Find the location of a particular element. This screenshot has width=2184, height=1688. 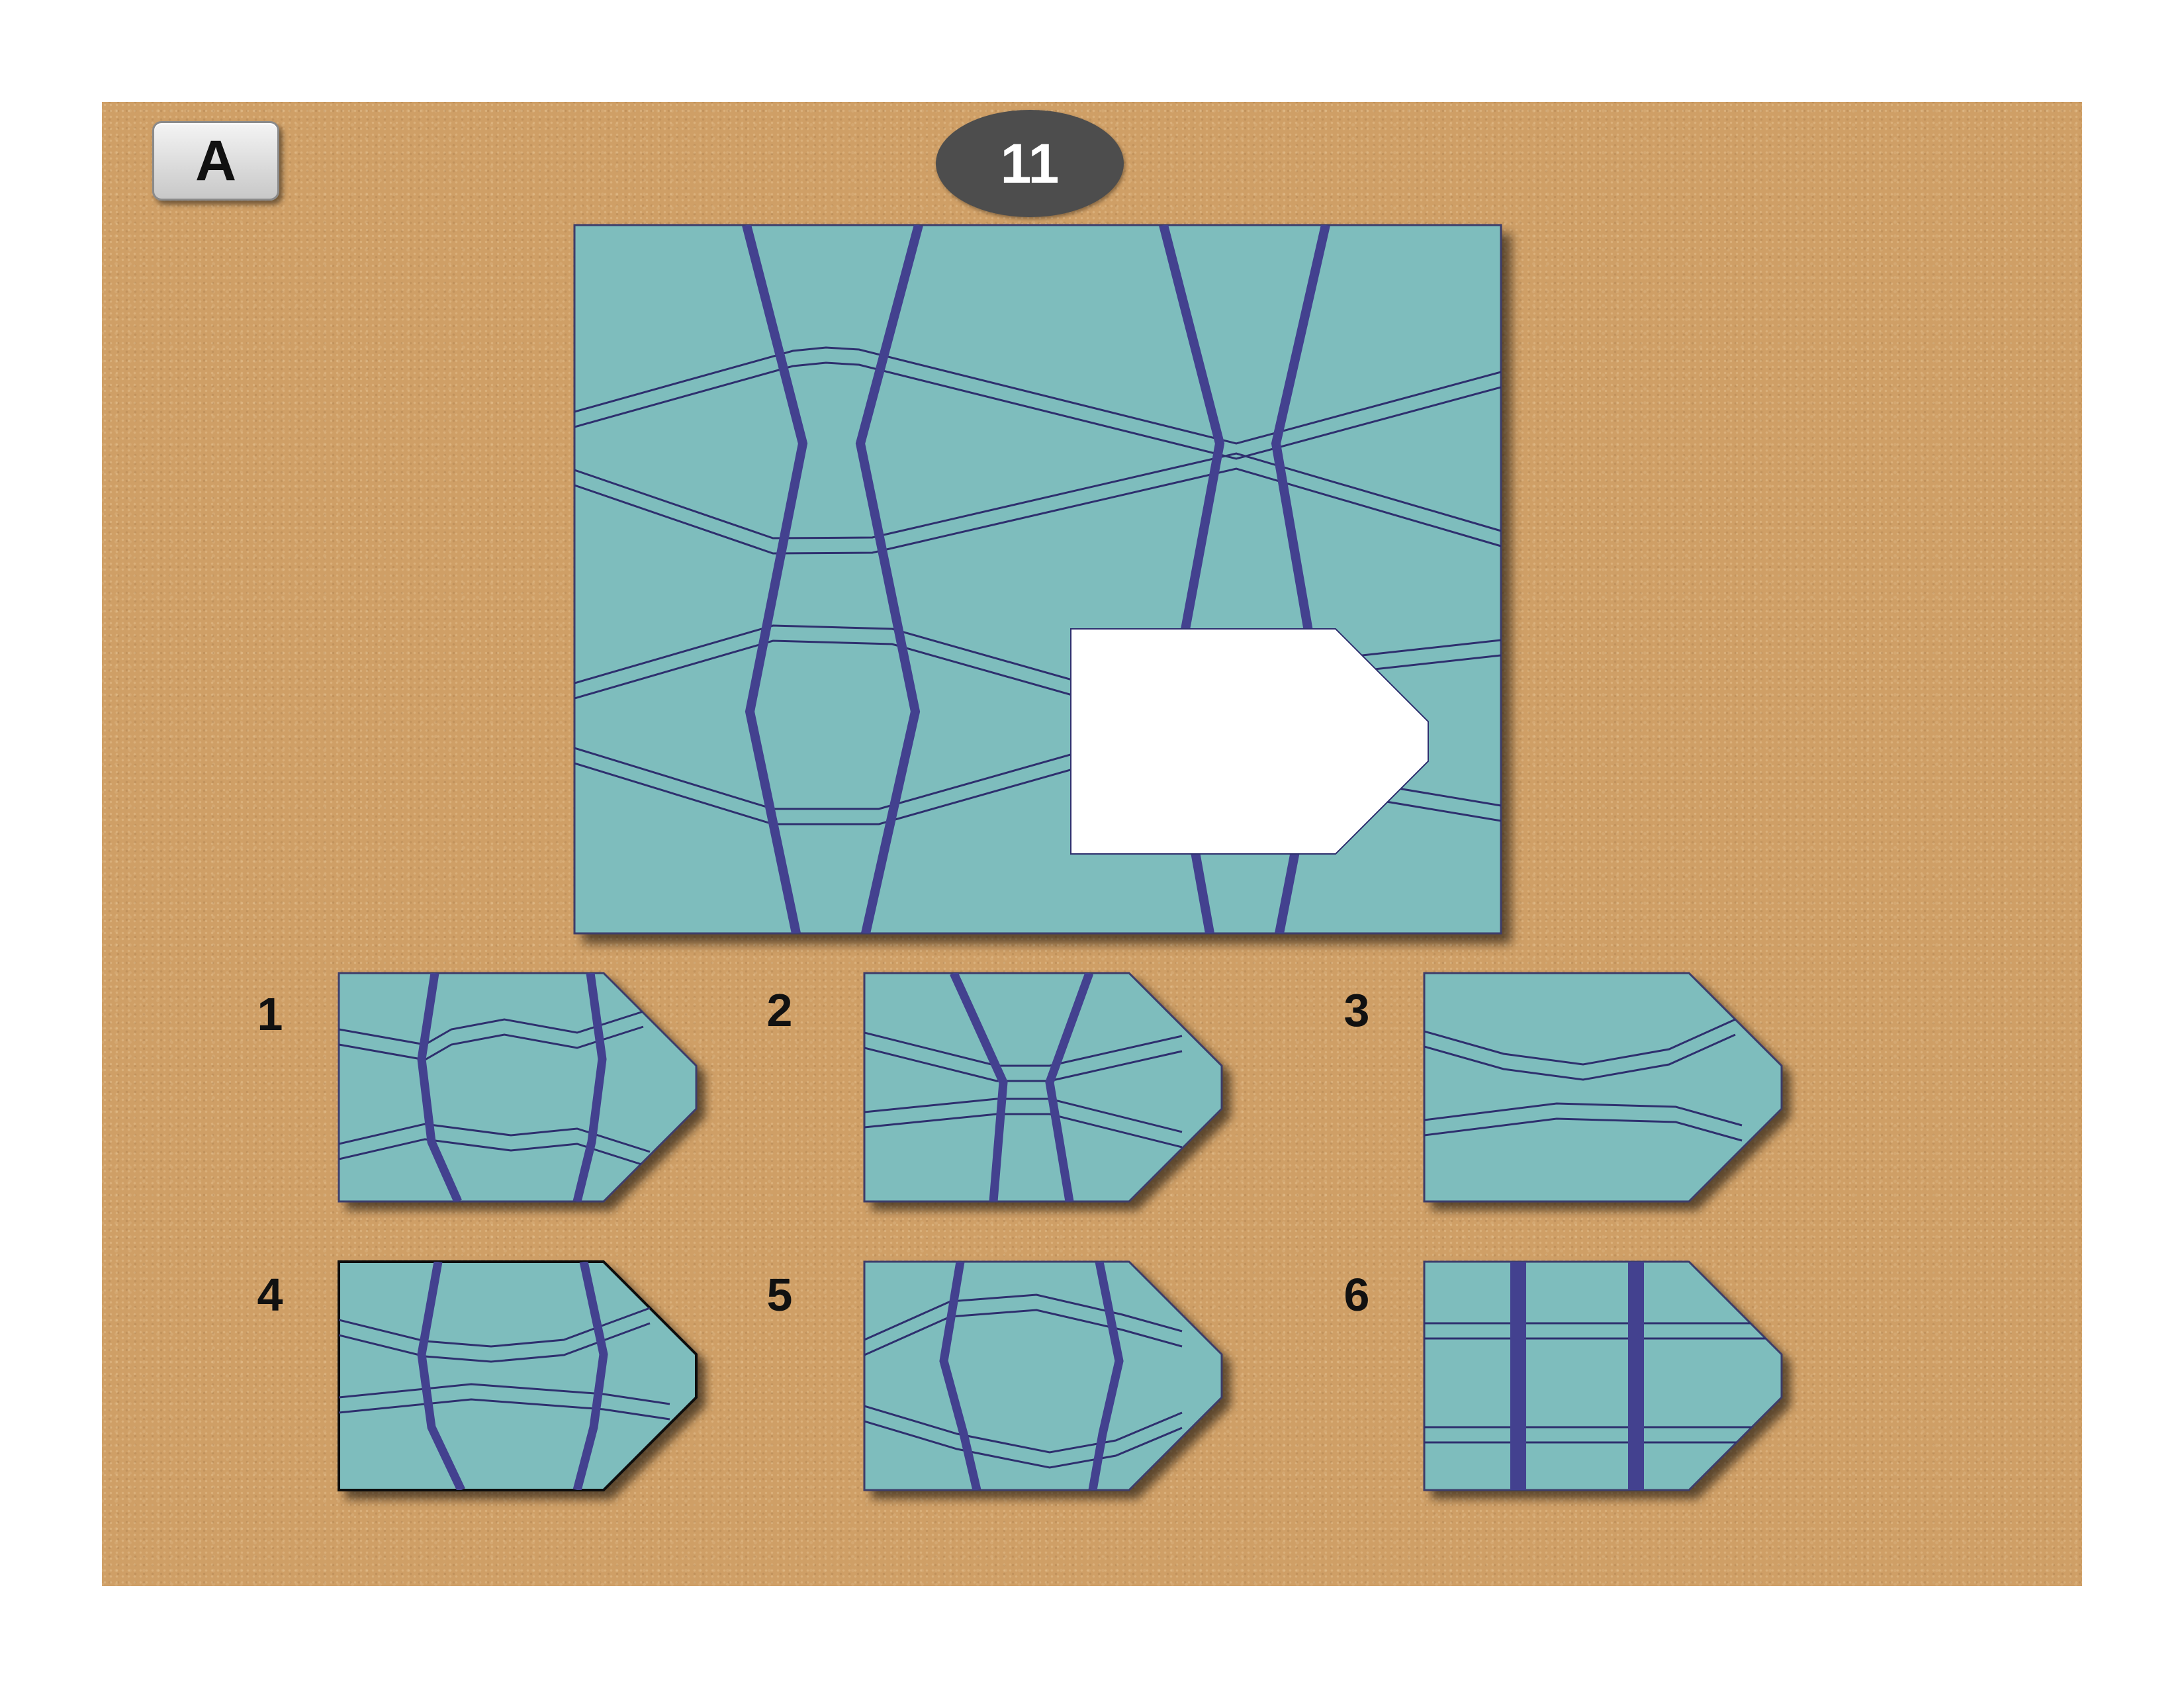

option-number-4: 4 is located at coordinates (270, 1295).